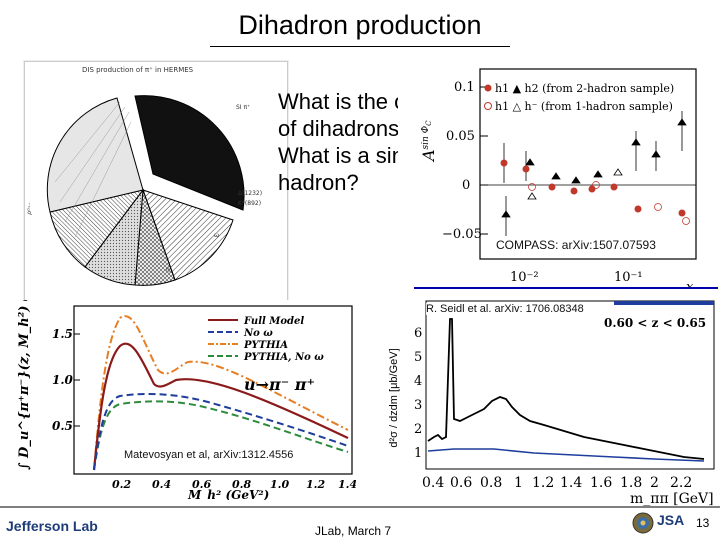 This screenshot has width=720, height=540. Describe the element at coordinates (283, 357) in the screenshot. I see `ff-legend-3: PYTHIA, No ω` at that location.